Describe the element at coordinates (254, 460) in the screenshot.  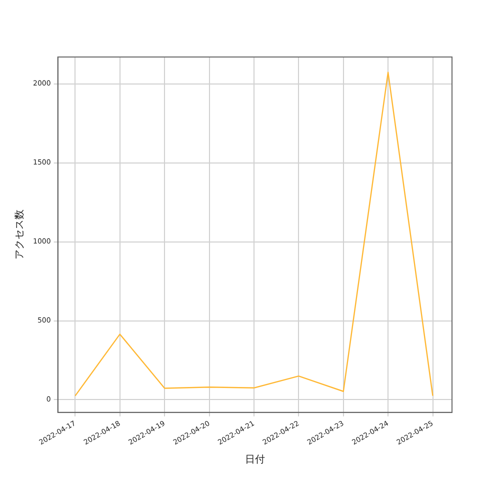
I see `x-axis-title: 日付` at that location.